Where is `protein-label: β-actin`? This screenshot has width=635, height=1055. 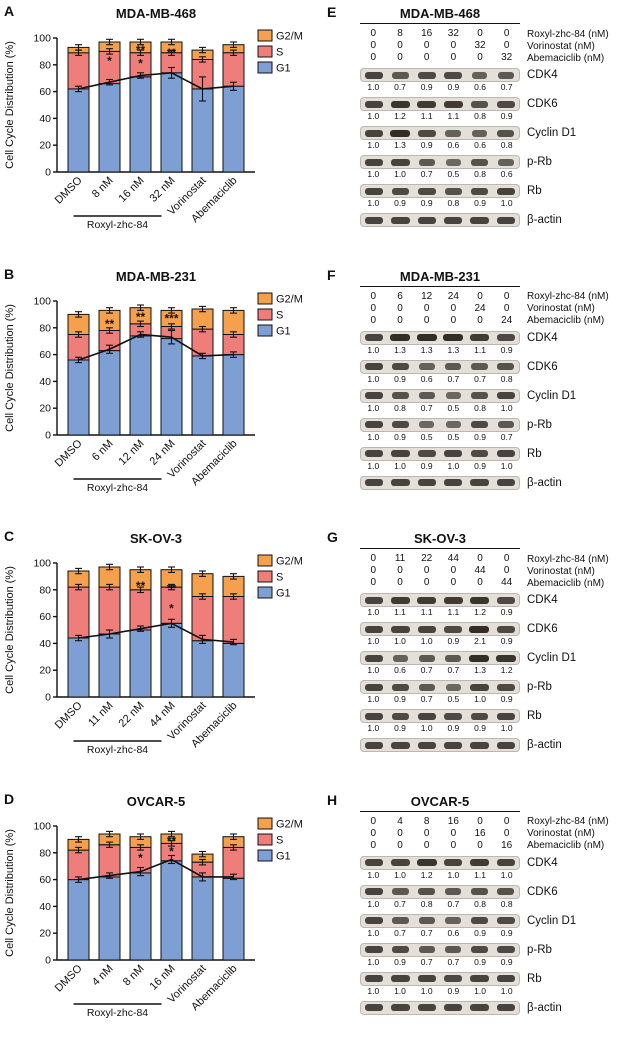 protein-label: β-actin is located at coordinates (544, 1007).